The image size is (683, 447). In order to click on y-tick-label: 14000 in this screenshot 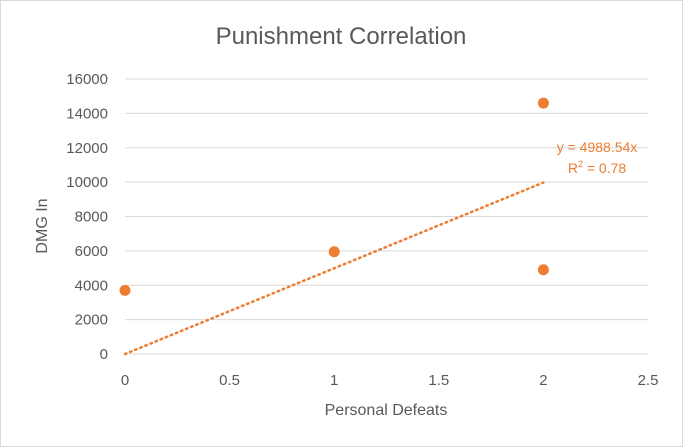, I will do `click(87, 113)`.